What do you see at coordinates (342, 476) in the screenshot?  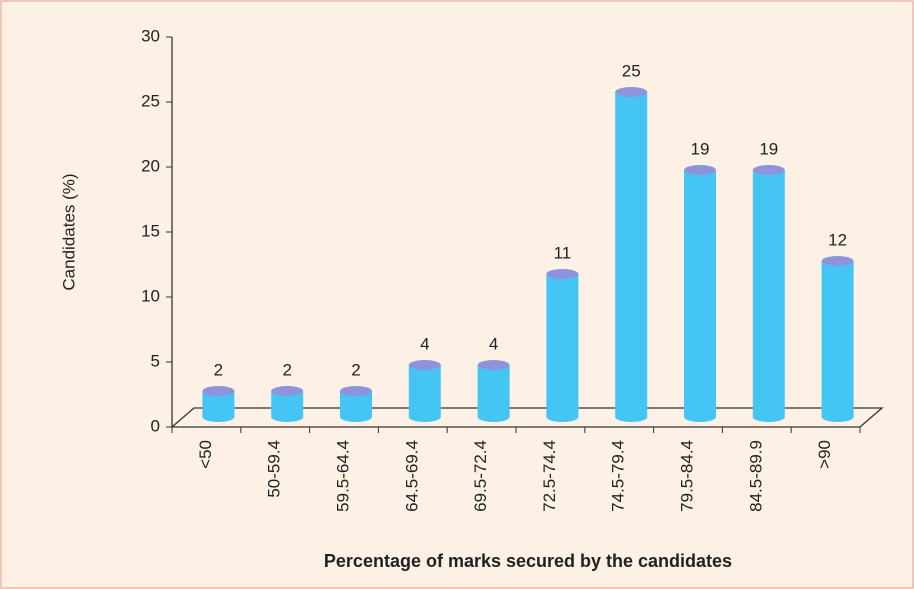 I see `x-tick-label: 59.5-64.4` at bounding box center [342, 476].